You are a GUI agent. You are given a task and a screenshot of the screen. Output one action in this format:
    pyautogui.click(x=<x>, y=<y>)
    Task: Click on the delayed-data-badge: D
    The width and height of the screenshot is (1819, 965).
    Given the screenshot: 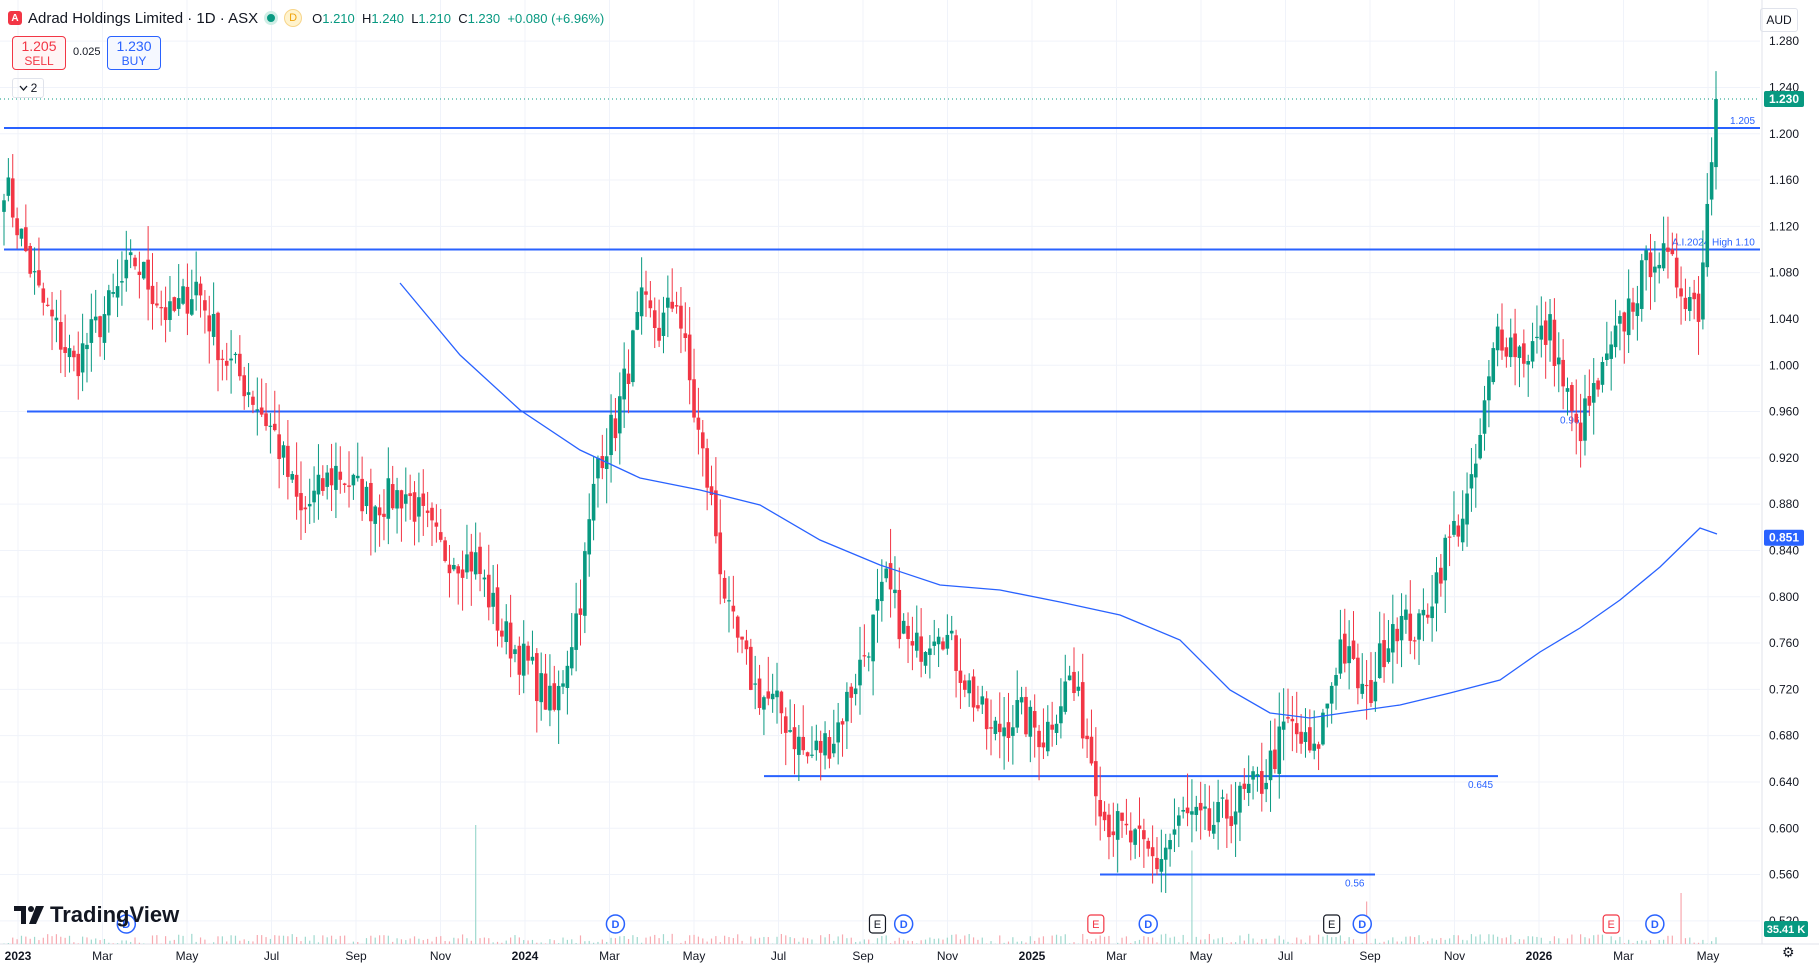 What is the action you would take?
    pyautogui.click(x=293, y=18)
    